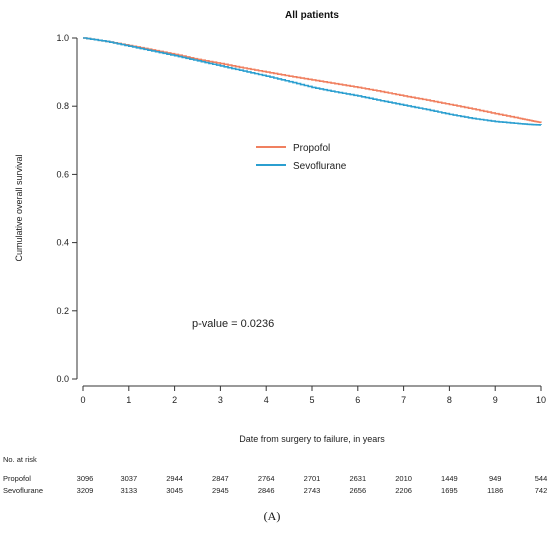  I want to click on legend-label-sevoflurane: Sevoflurane, so click(320, 166).